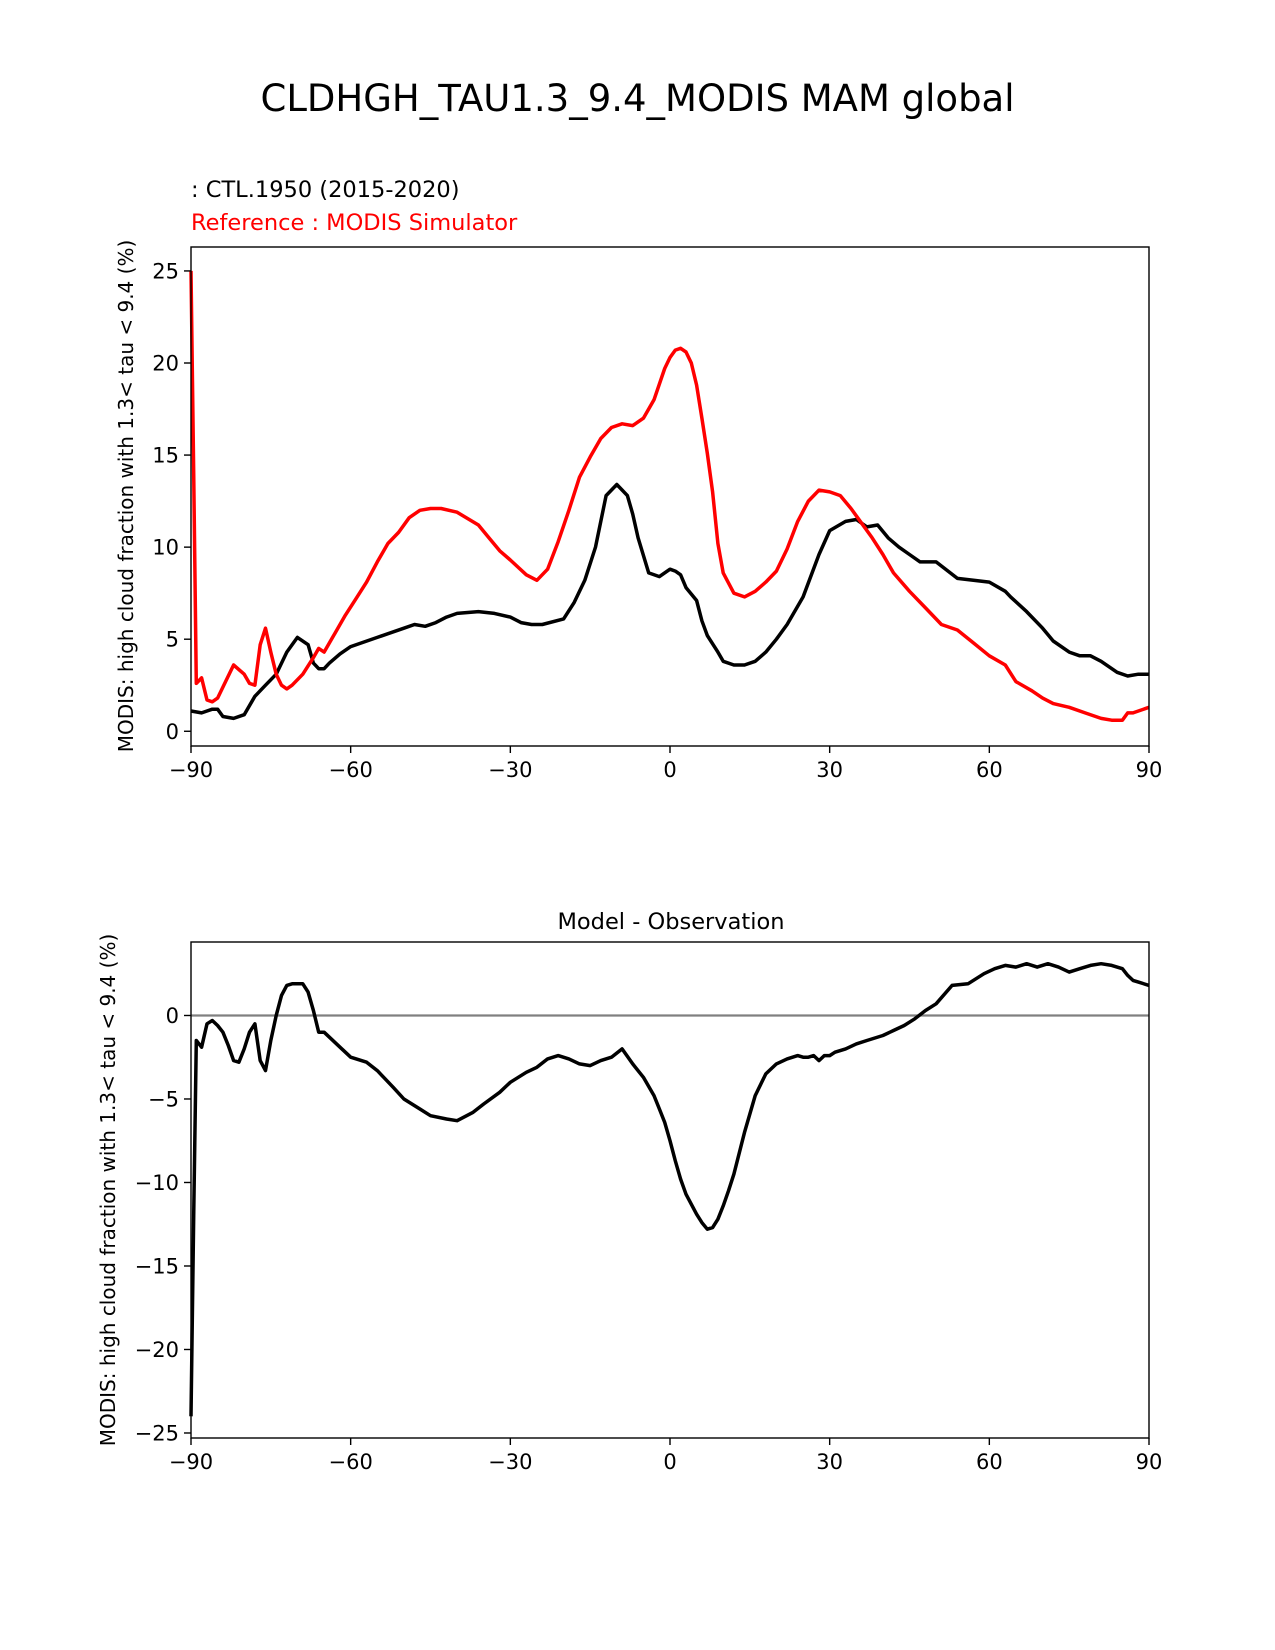  I want to click on top-panel-model-title: : CTL.1950 (2015-2020), so click(325, 190).